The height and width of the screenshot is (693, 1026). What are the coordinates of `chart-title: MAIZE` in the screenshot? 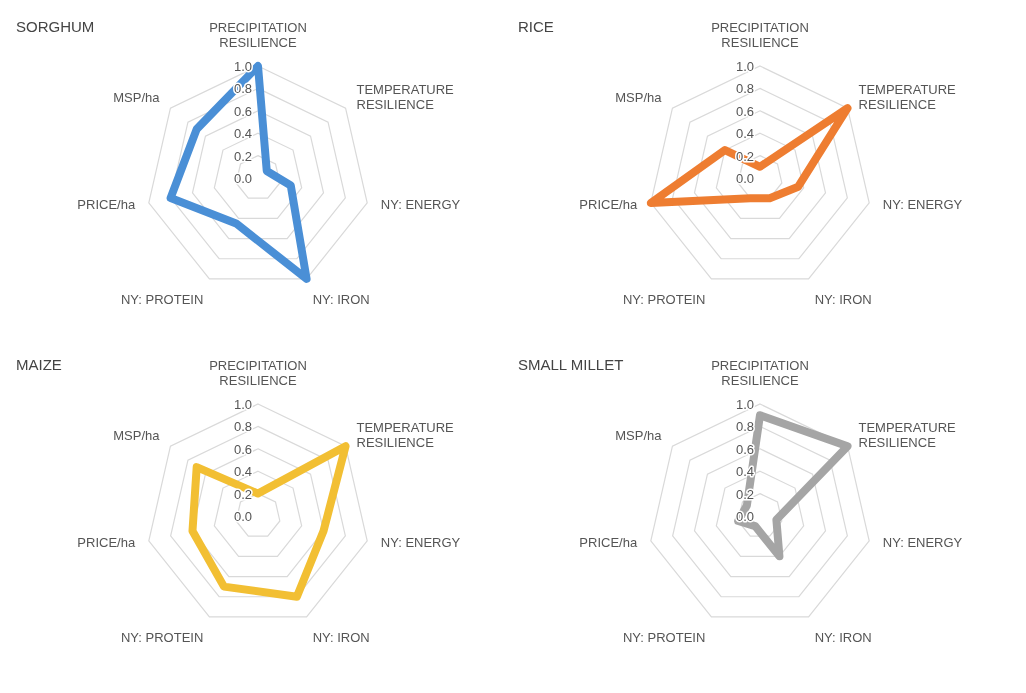 It's located at (39, 364).